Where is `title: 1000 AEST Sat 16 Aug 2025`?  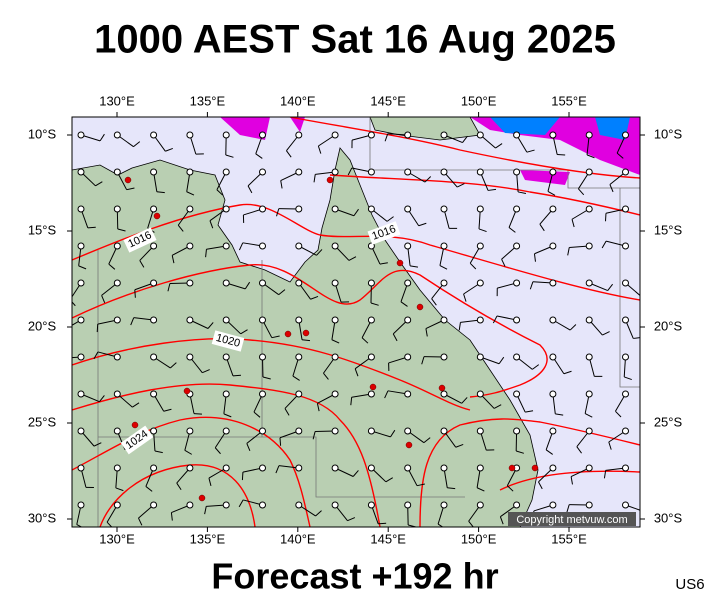 title: 1000 AEST Sat 16 Aug 2025 is located at coordinates (355, 40).